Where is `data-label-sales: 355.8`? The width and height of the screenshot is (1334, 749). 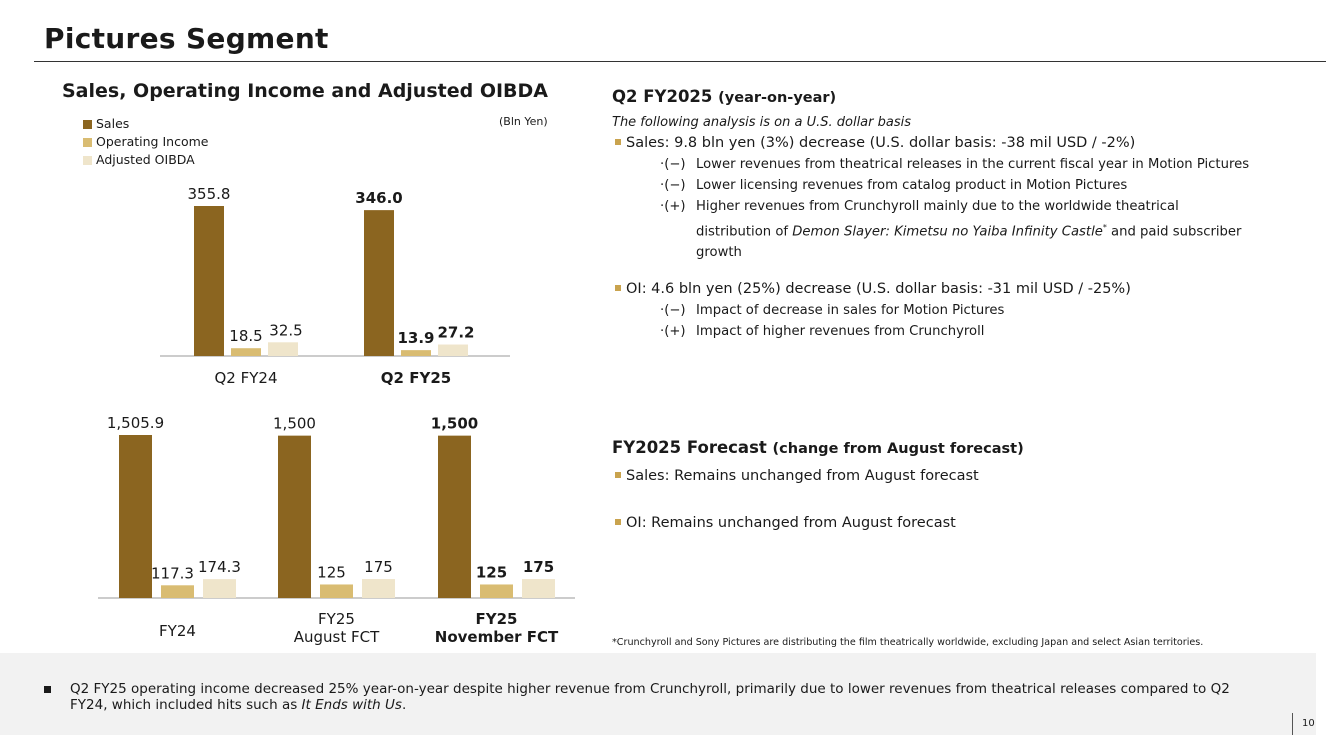
data-label-sales: 355.8 is located at coordinates (209, 194).